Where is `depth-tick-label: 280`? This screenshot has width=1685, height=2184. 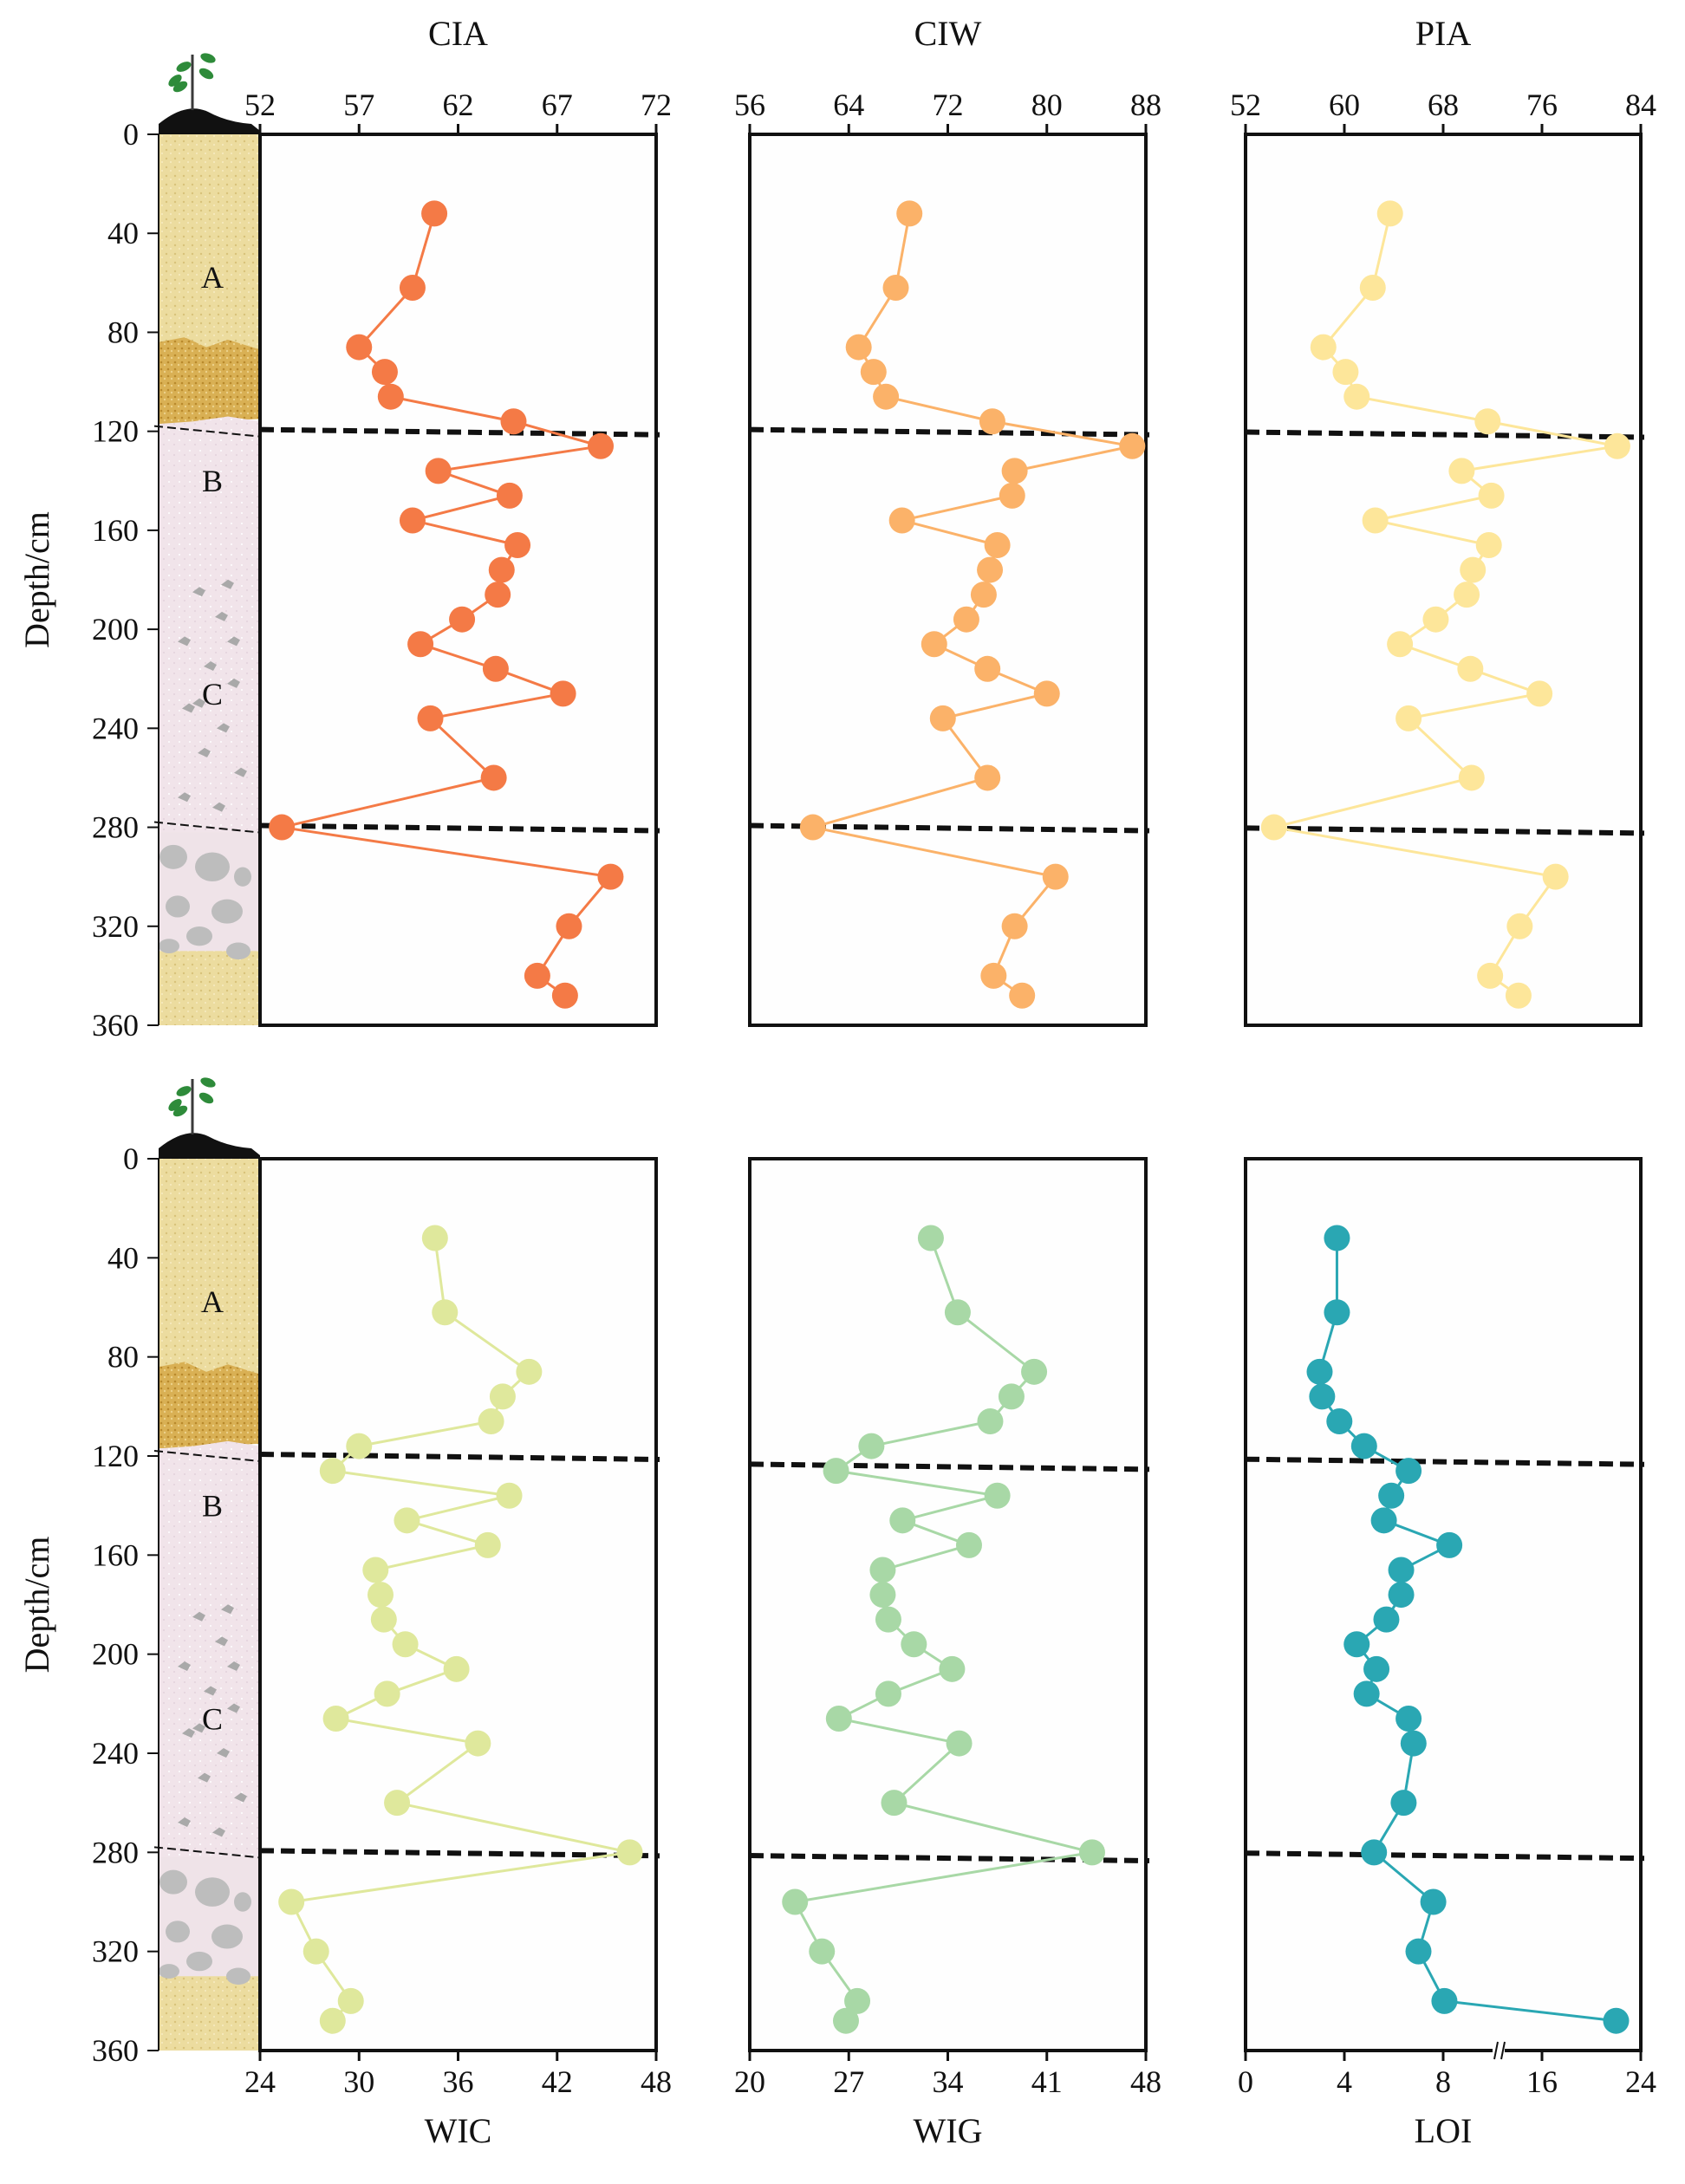 depth-tick-label: 280 is located at coordinates (116, 1852).